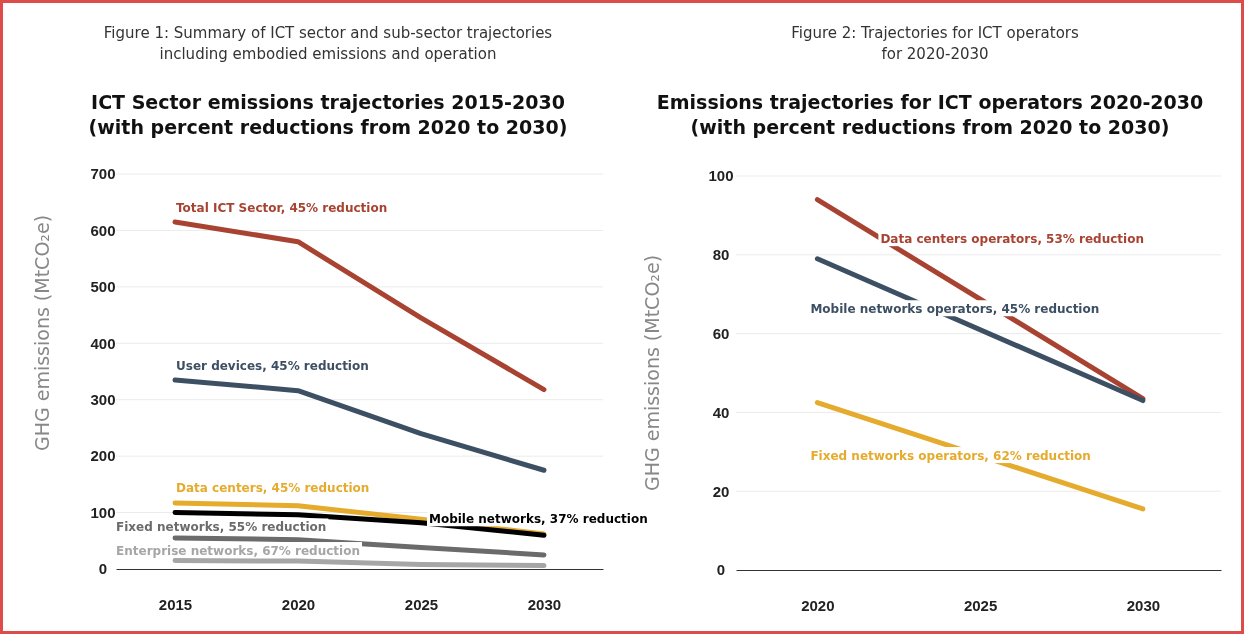  What do you see at coordinates (538, 518) in the screenshot?
I see `series-label: Mobile networks, 37% reduction` at bounding box center [538, 518].